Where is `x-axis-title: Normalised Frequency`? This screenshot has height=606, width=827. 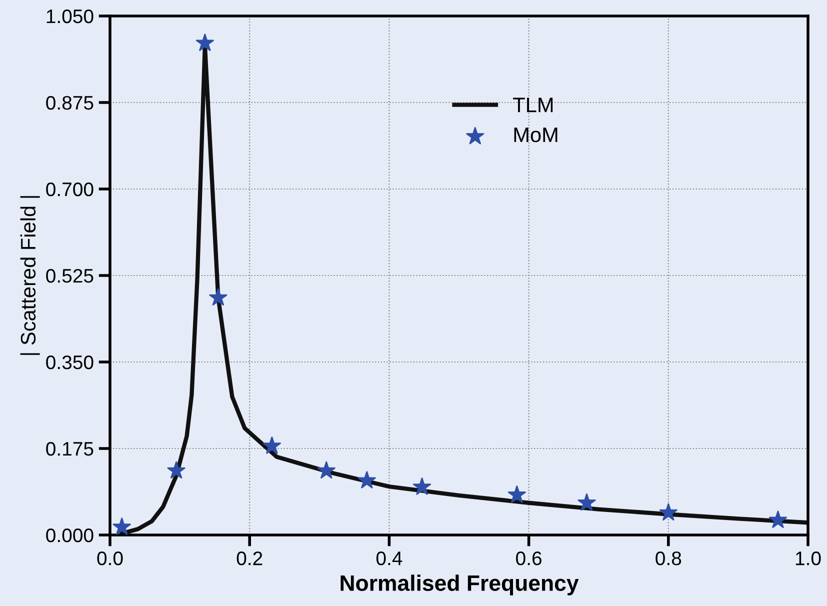
x-axis-title: Normalised Frequency is located at coordinates (459, 585).